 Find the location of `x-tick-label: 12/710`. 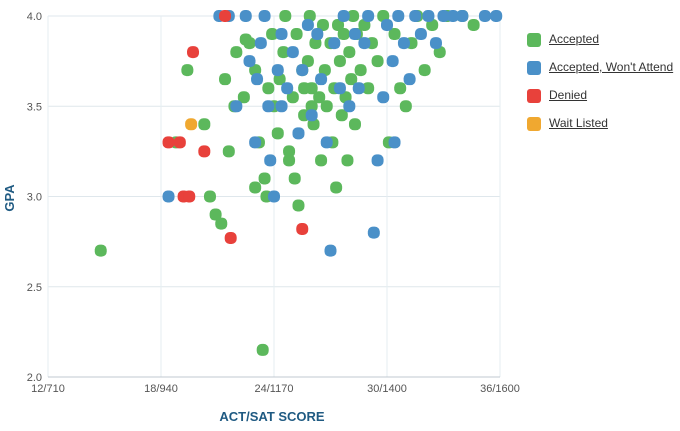

x-tick-label: 12/710 is located at coordinates (48, 389).